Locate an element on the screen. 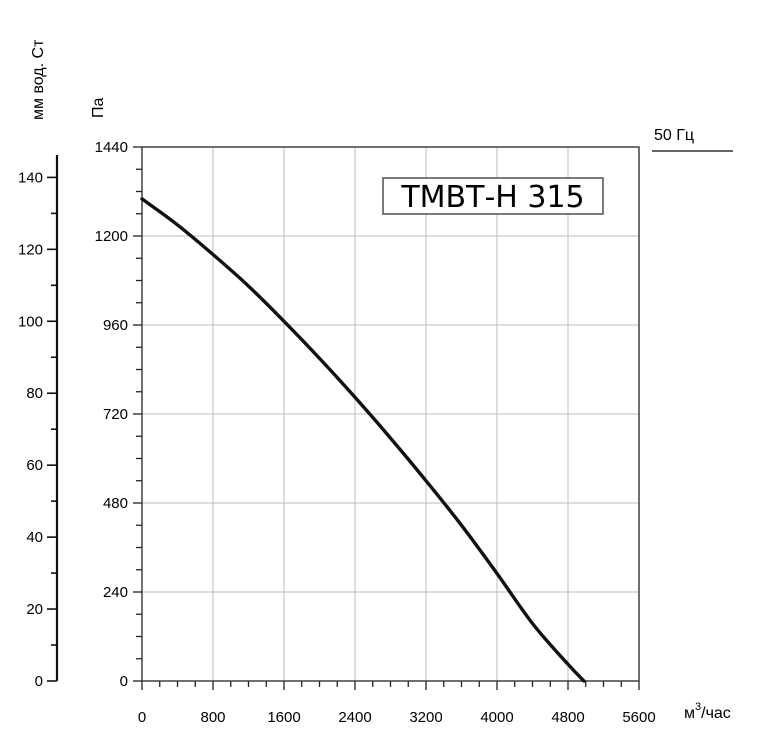 The image size is (764, 729). frequency-label: 50 Гц is located at coordinates (674, 135).